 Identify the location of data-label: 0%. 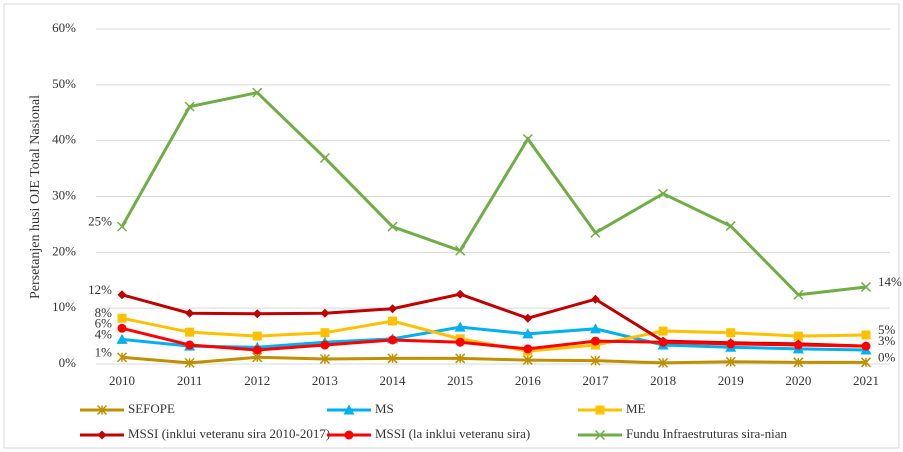
(887, 356).